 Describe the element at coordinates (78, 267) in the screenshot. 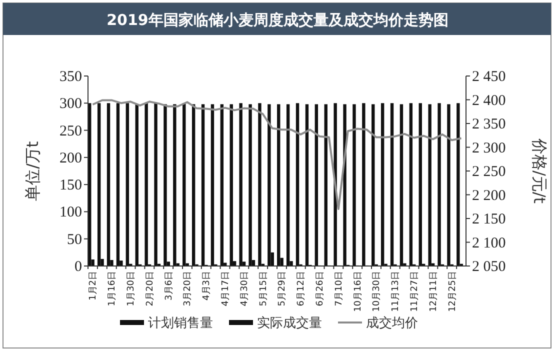

I see `y-tick-label: 0` at that location.